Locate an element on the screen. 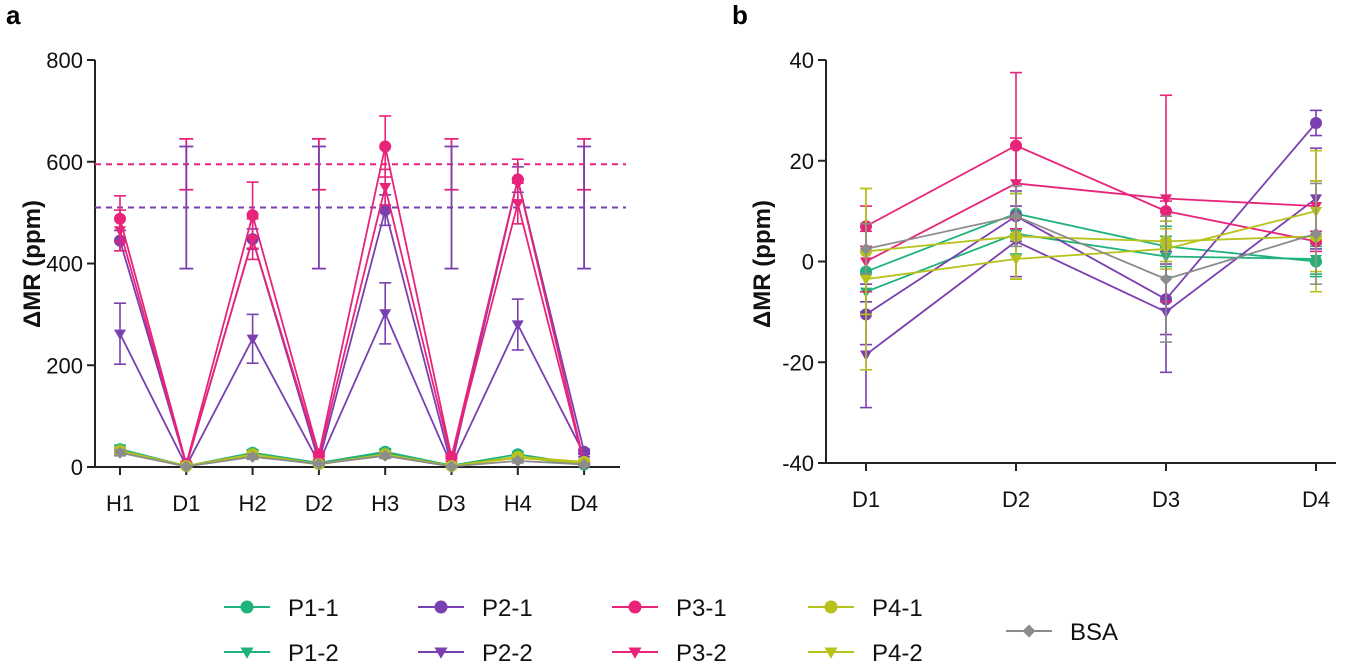 This screenshot has width=1359, height=669. y-tick-label: 200 is located at coordinates (64, 365).